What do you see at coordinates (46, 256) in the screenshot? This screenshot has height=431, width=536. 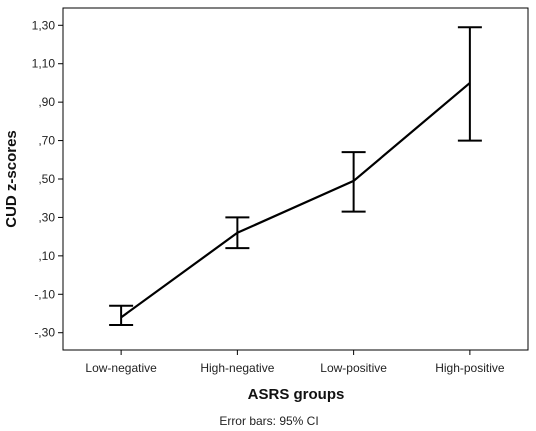 I see `y-tick-label: ,10` at bounding box center [46, 256].